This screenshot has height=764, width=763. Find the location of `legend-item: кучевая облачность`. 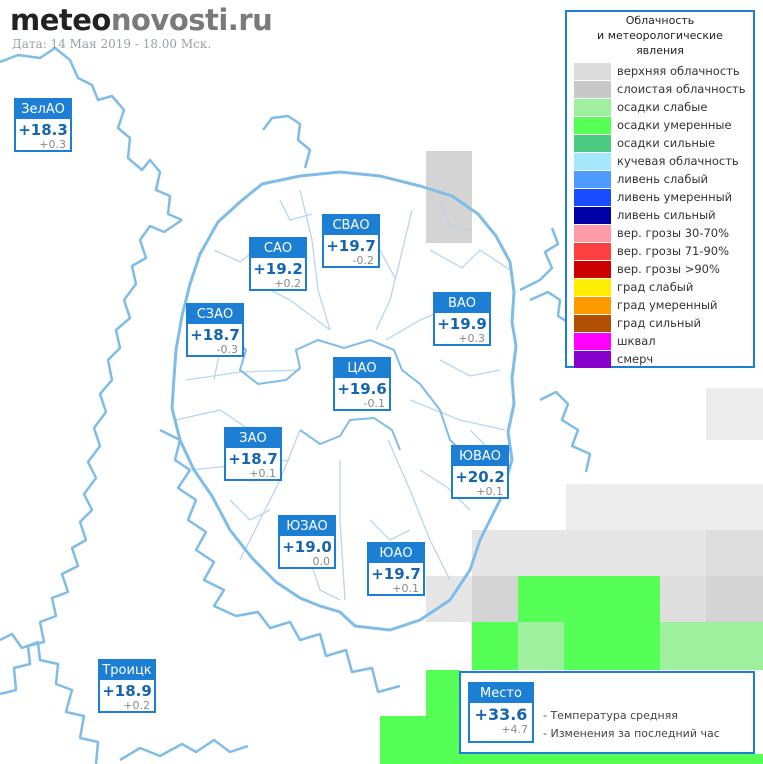

legend-item: кучевая облачность is located at coordinates (660, 161).